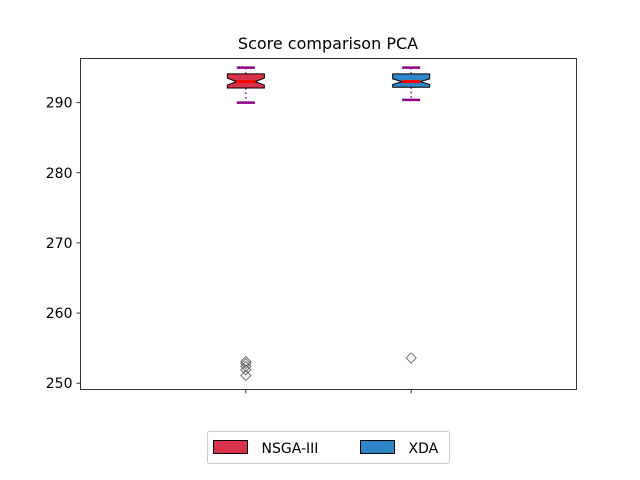  I want to click on y-tick-label: 260, so click(59, 314).